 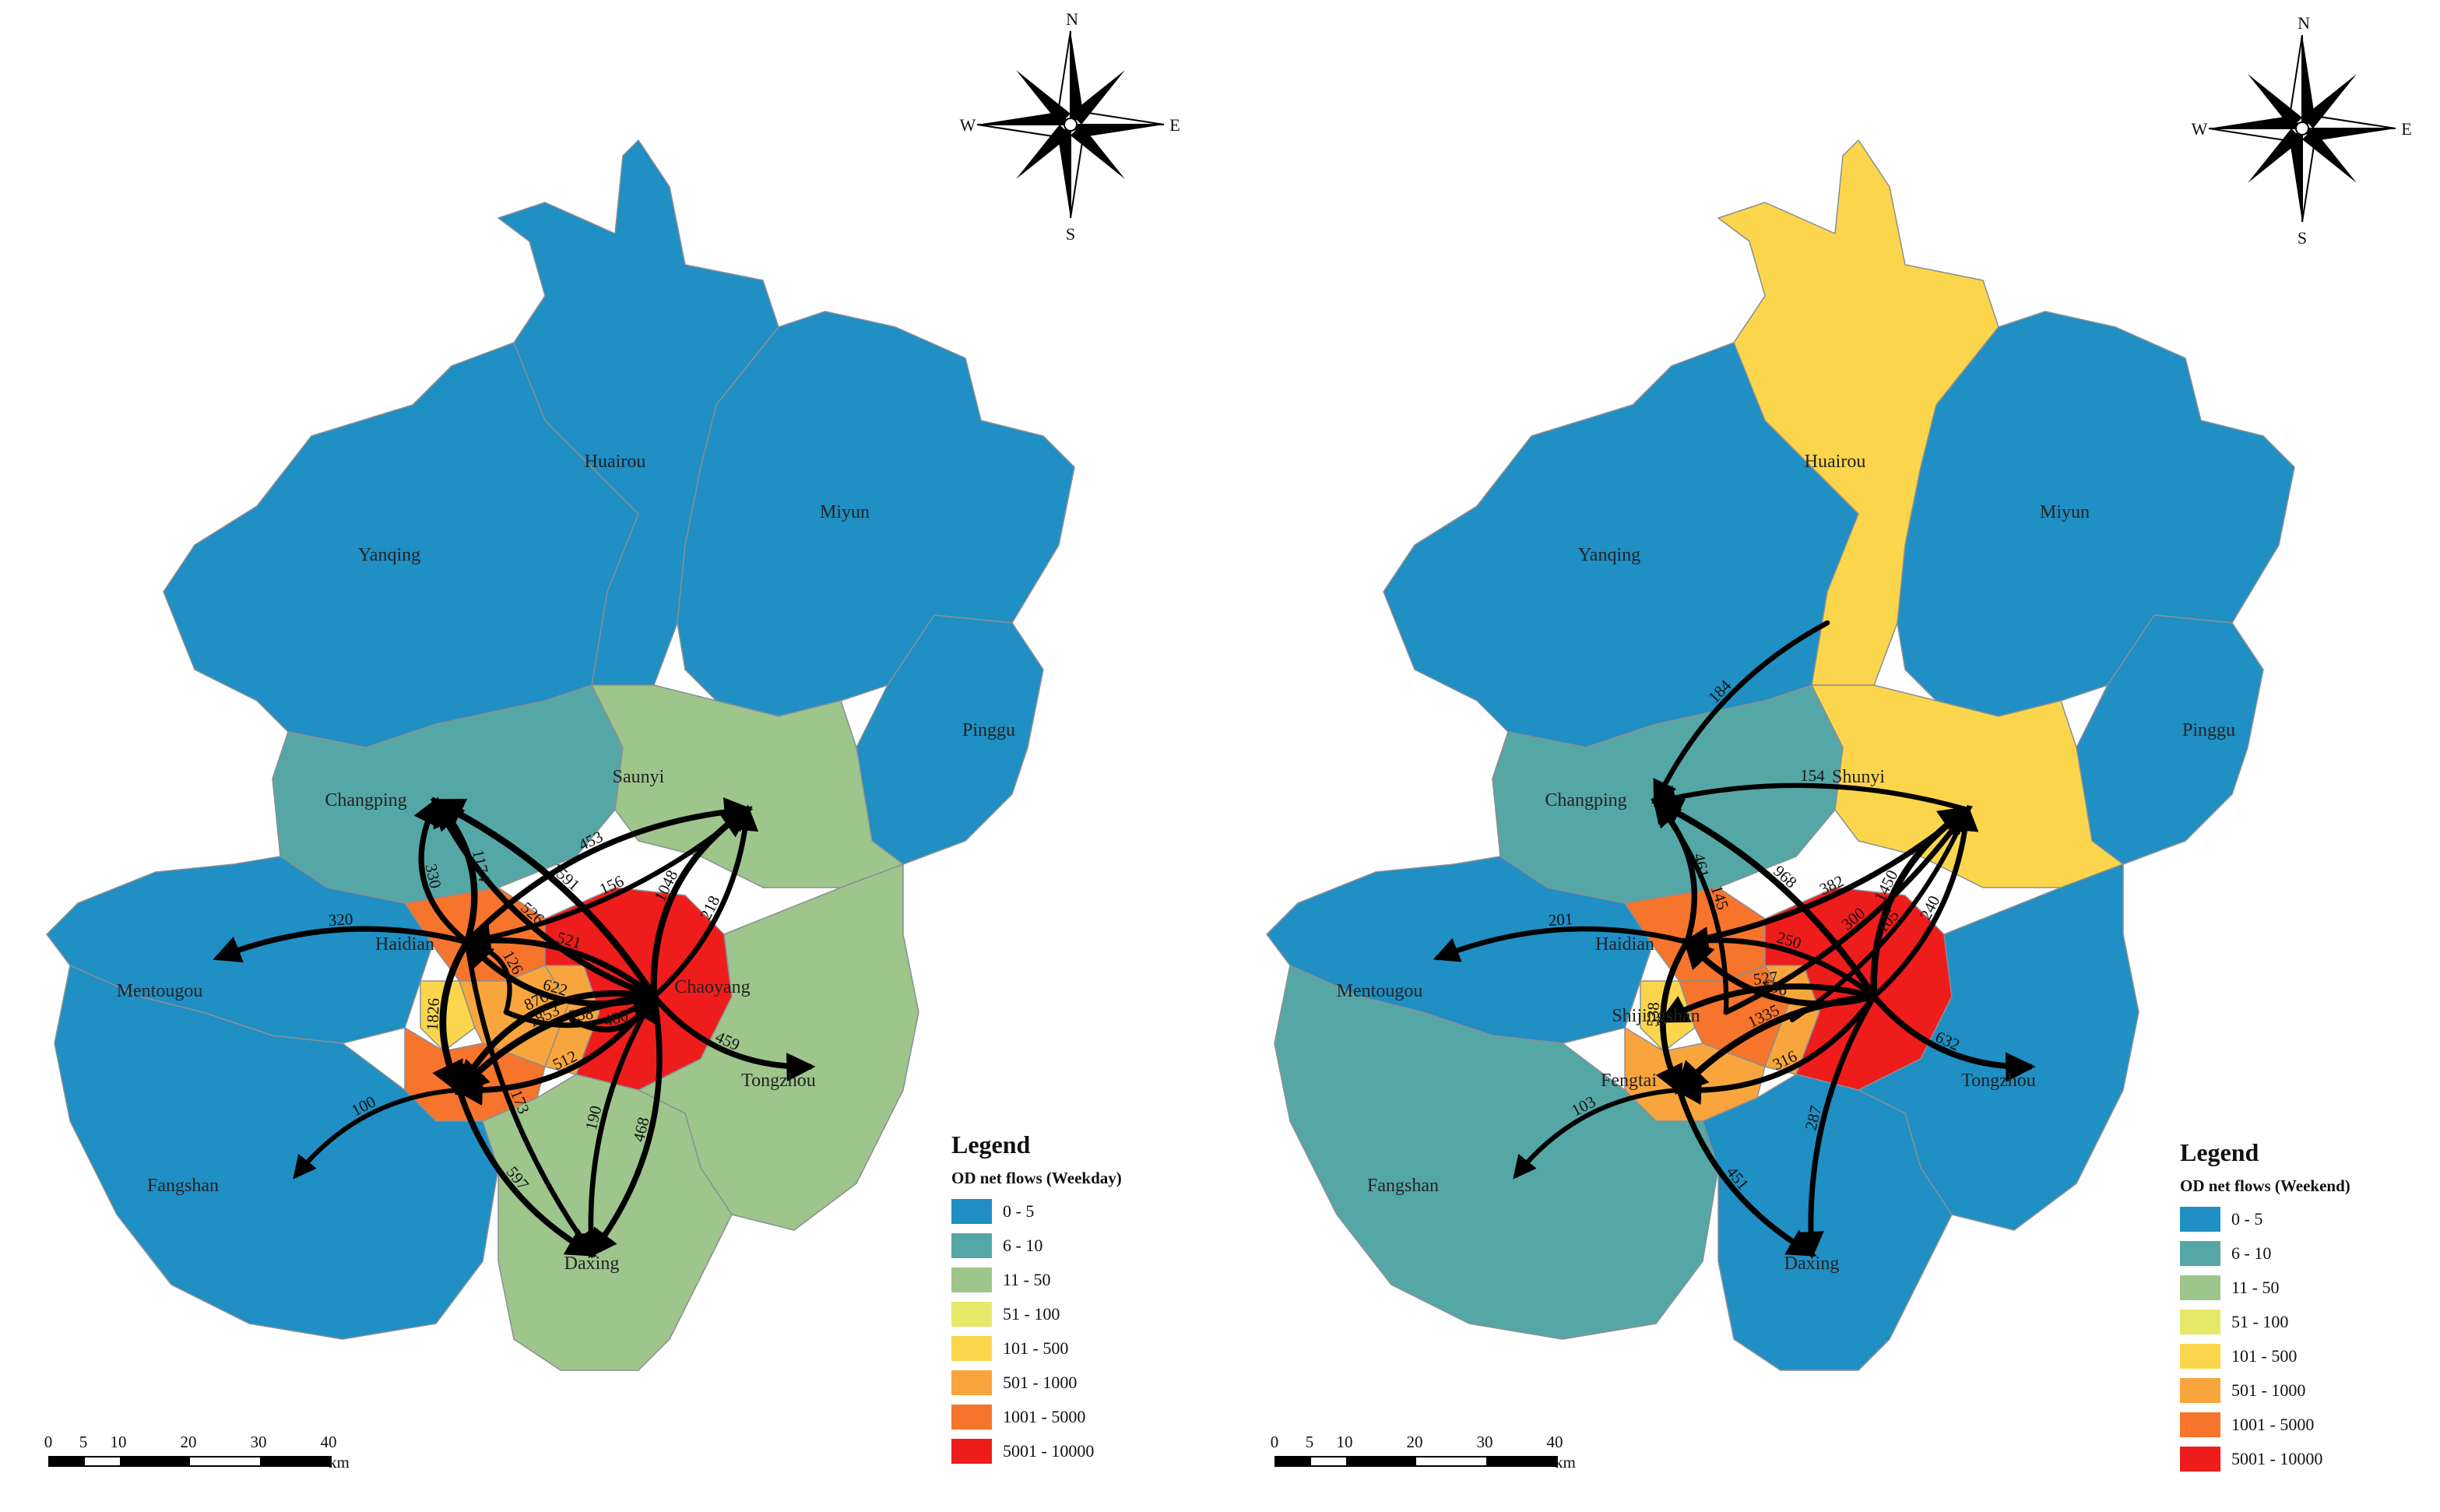 I want to click on legend-label: 501 - 1000, so click(x=1040, y=1382).